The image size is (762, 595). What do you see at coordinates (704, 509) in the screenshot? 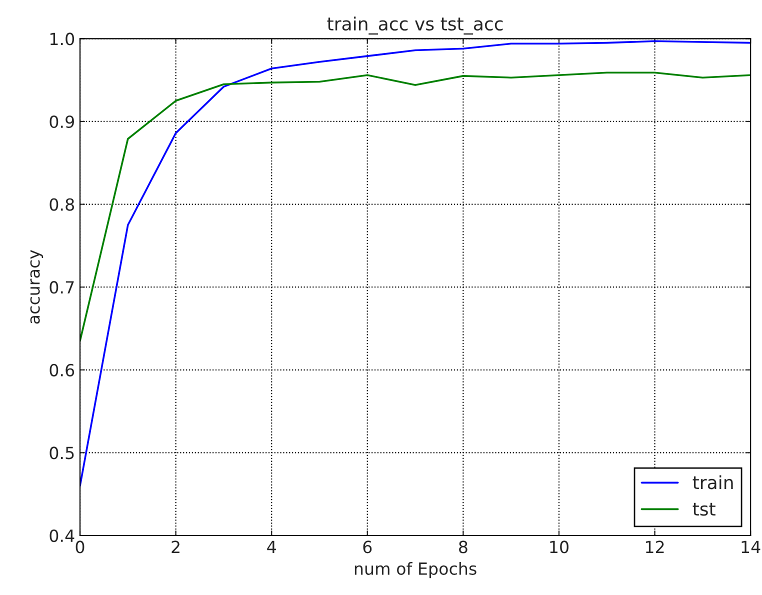
I see `legend-label: tst` at bounding box center [704, 509].